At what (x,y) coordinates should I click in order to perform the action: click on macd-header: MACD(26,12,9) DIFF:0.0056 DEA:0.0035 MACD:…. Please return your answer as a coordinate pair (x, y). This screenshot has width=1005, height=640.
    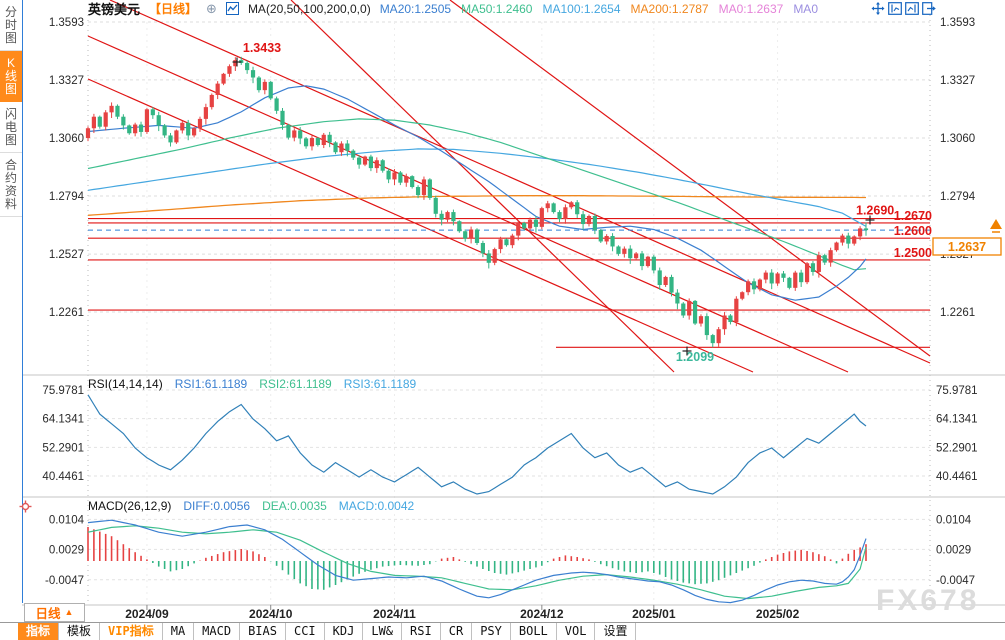
    Looking at the image, I should click on (251, 506).